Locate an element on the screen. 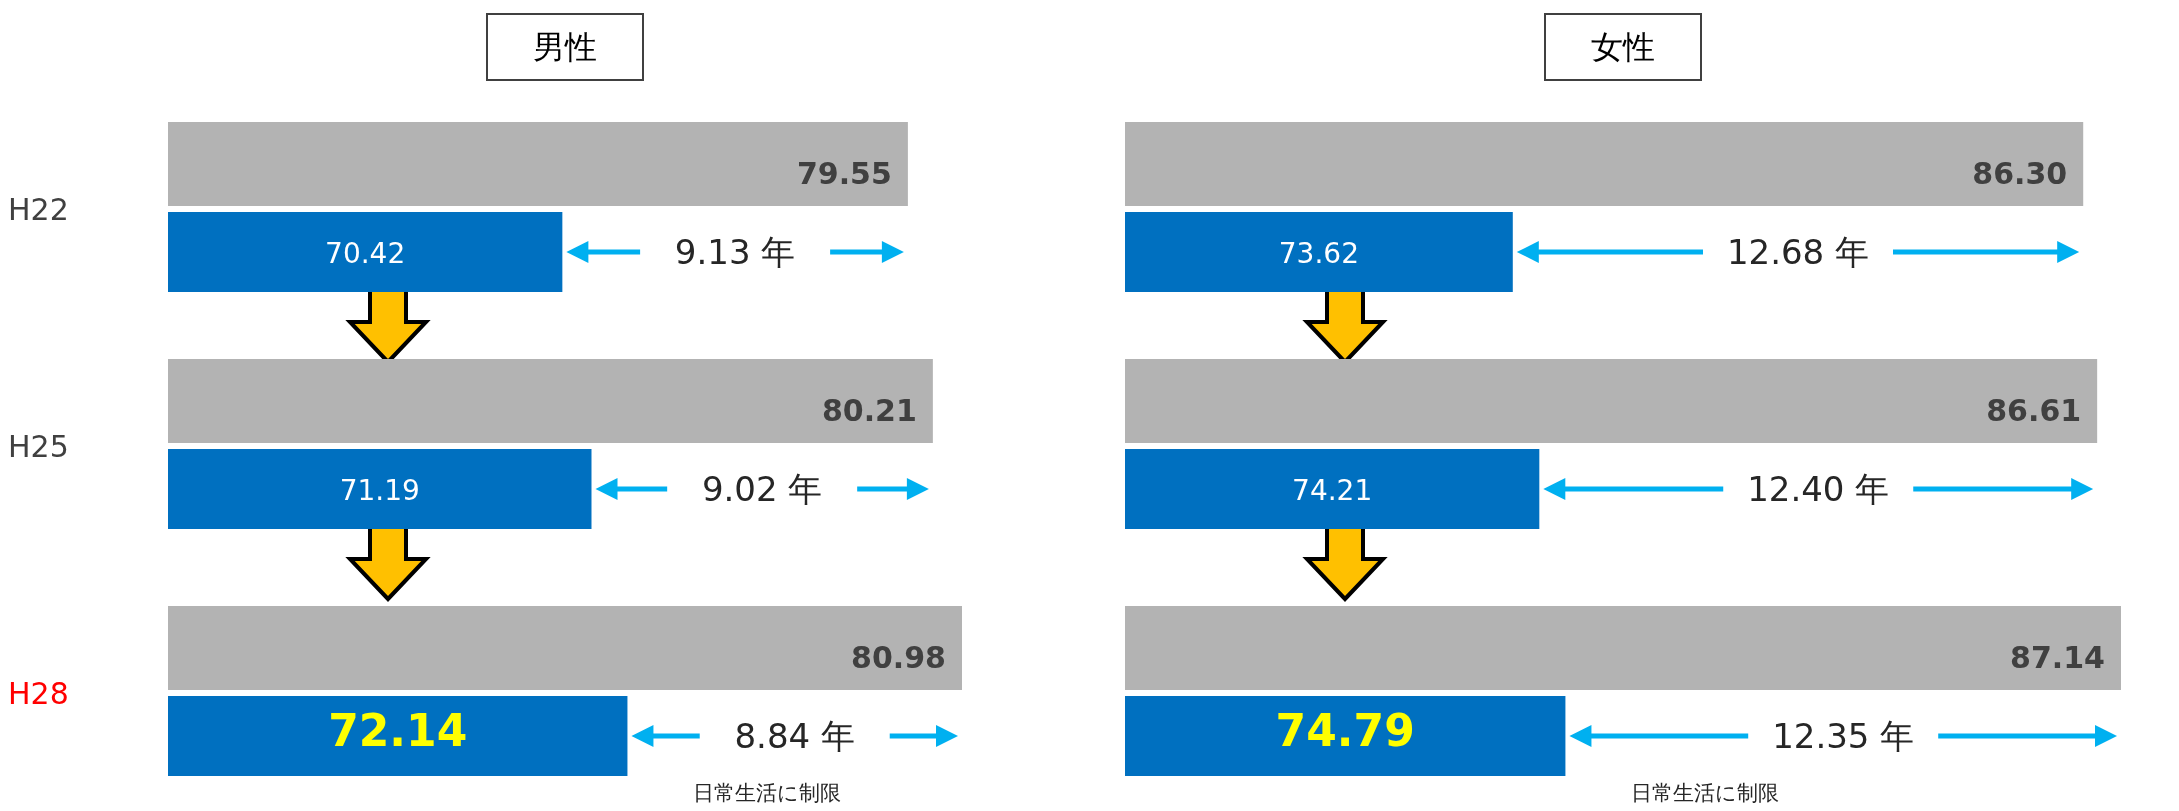  data-label: 74.79 is located at coordinates (1345, 730).